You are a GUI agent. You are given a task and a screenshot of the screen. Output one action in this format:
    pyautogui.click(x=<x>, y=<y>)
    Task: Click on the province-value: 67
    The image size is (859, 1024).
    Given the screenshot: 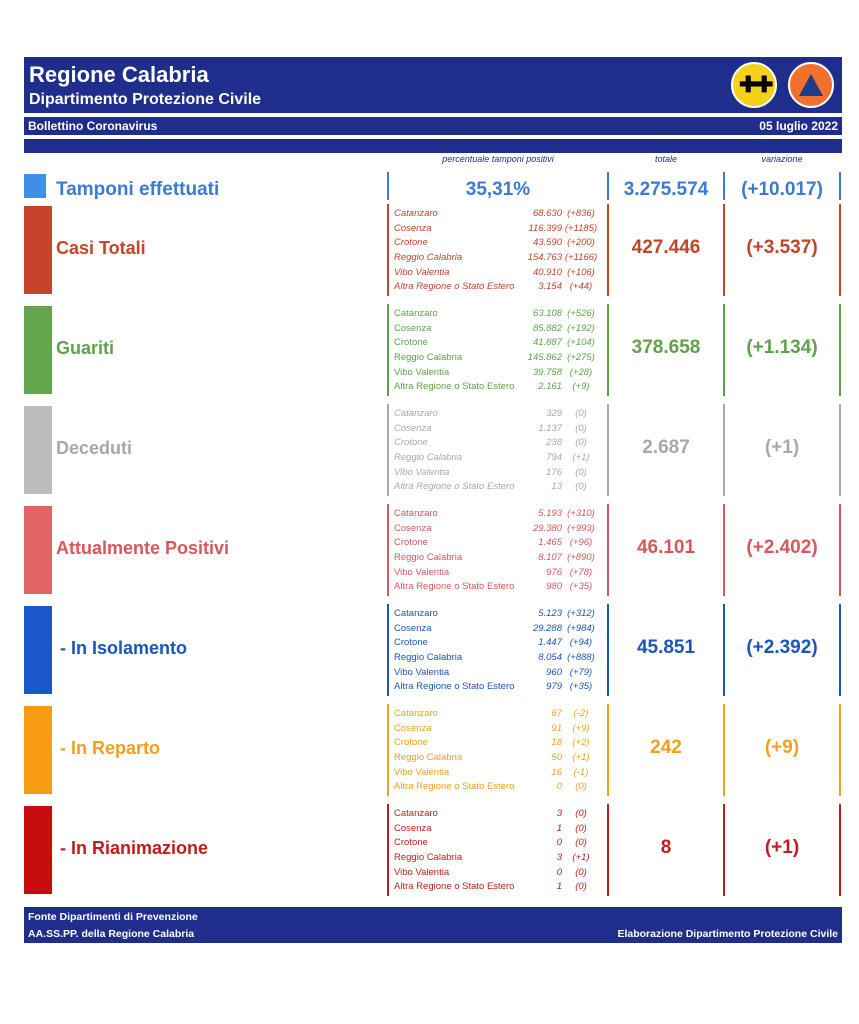 What is the action you would take?
    pyautogui.click(x=556, y=713)
    